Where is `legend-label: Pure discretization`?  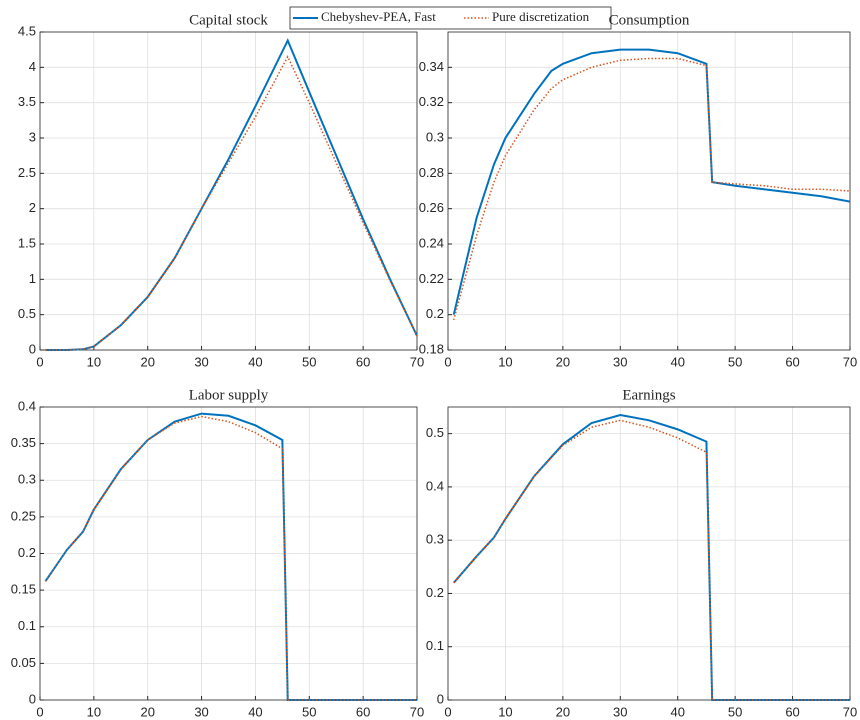 legend-label: Pure discretization is located at coordinates (541, 16).